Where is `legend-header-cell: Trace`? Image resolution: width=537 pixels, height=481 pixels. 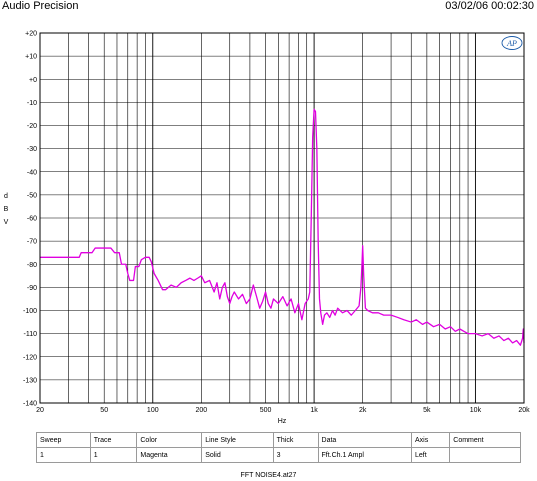
legend-header-cell: Trace is located at coordinates (113, 440).